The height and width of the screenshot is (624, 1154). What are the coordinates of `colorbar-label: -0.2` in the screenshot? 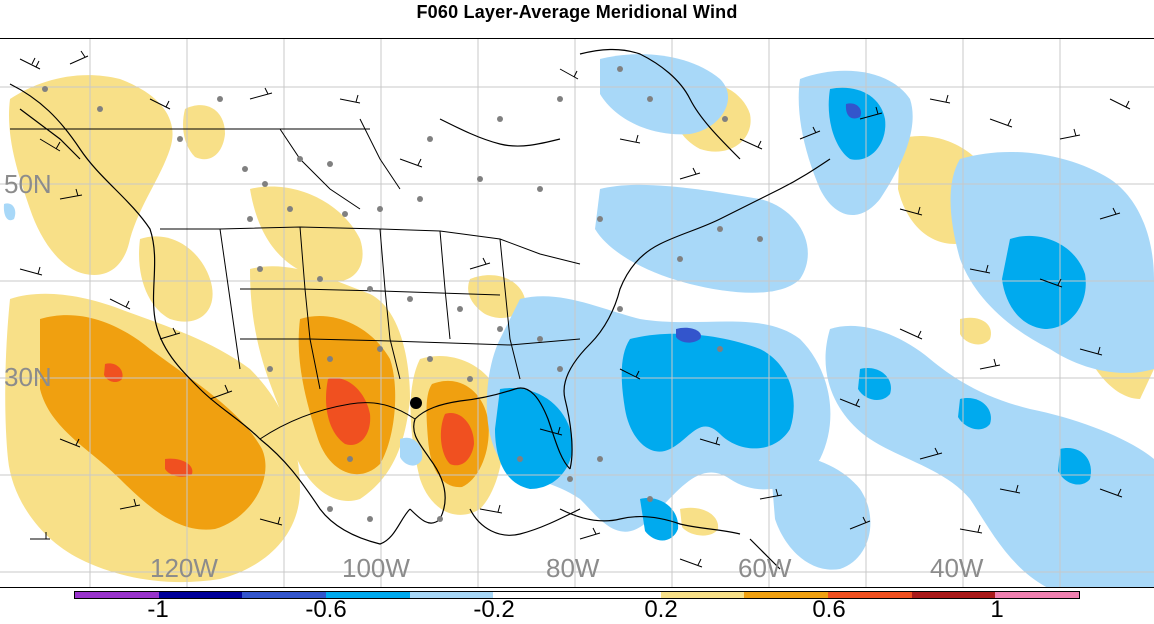 It's located at (494, 609).